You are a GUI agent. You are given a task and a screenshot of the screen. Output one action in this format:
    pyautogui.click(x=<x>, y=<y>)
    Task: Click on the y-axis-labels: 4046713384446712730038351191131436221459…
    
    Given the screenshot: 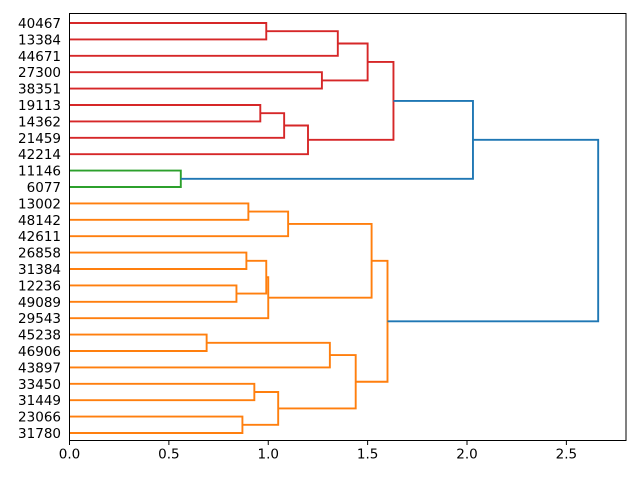 What is the action you would take?
    pyautogui.click(x=39, y=229)
    